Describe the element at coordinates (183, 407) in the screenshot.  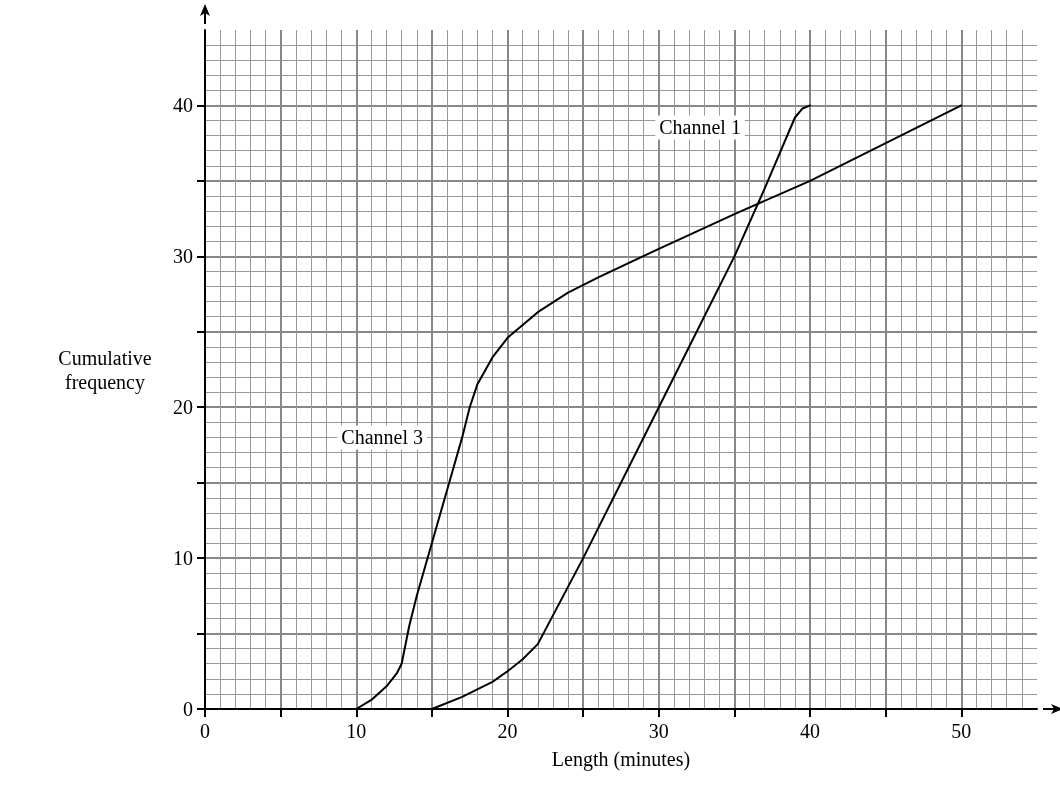
I see `y-tick-label: 20` at that location.